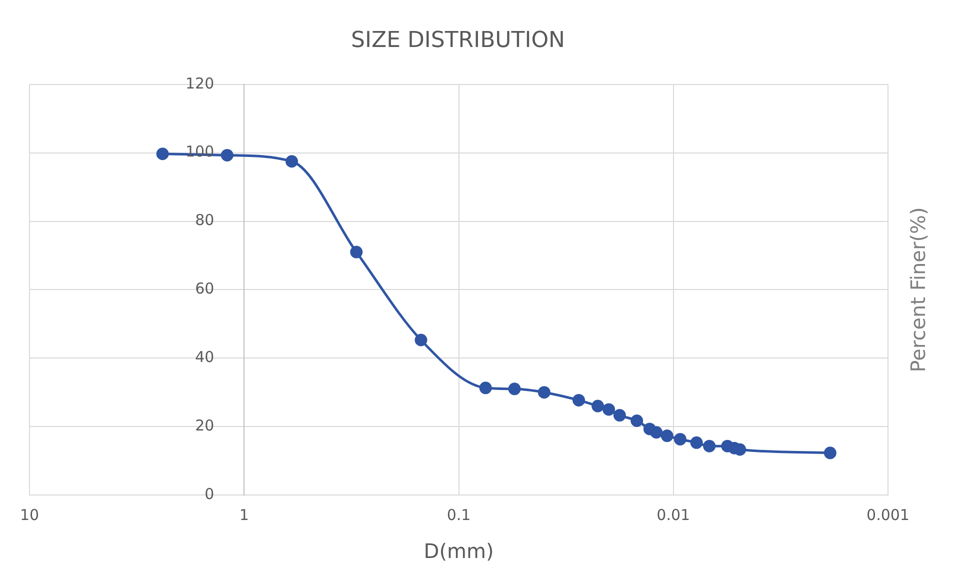 This screenshot has width=956, height=584. What do you see at coordinates (888, 515) in the screenshot?
I see `x-tick-label: 0.001` at bounding box center [888, 515].